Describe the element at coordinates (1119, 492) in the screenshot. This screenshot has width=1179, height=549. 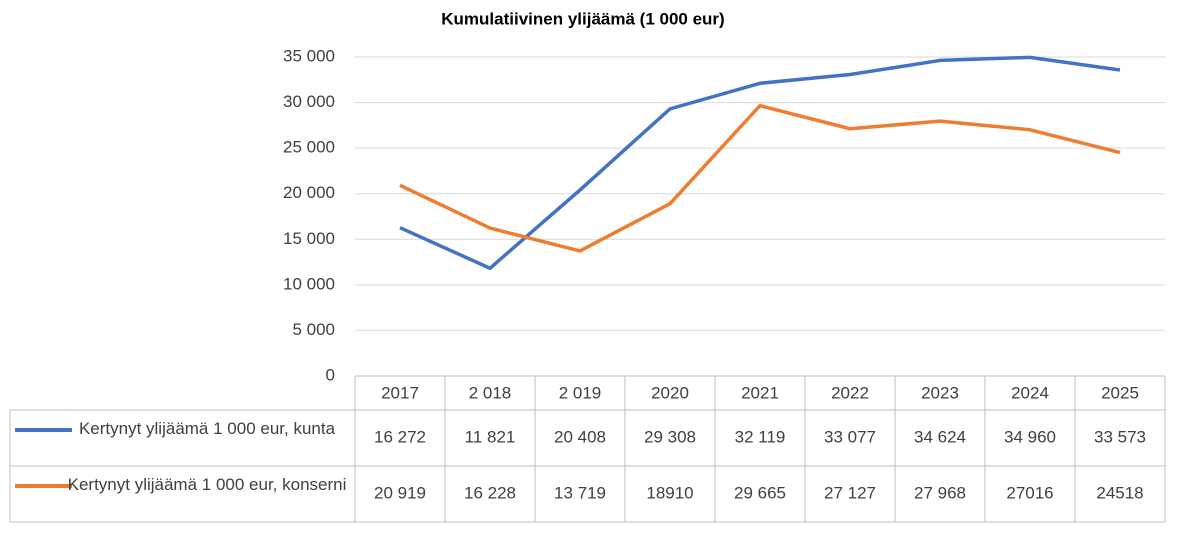
I see `table-value: 24518` at that location.